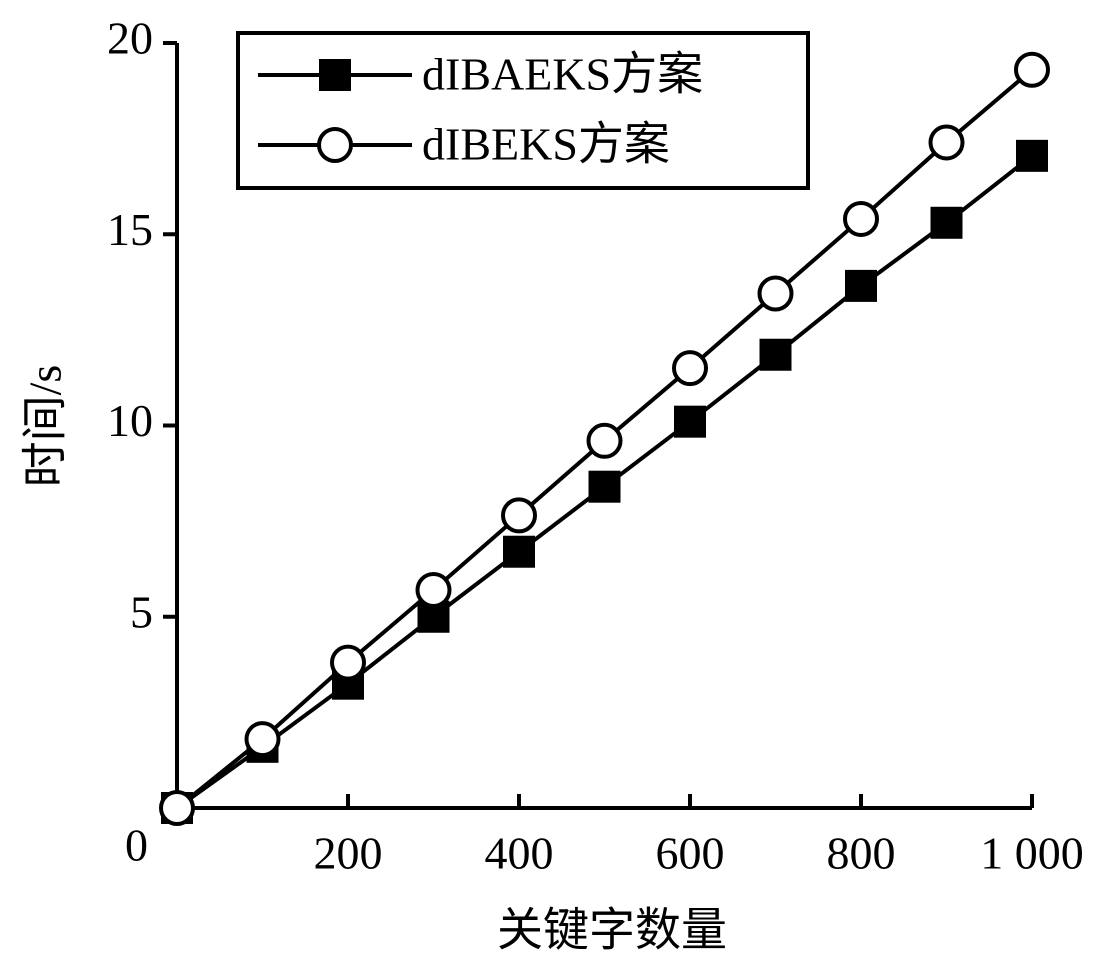 Image resolution: width=1105 pixels, height=968 pixels. Describe the element at coordinates (45, 426) in the screenshot. I see `y-axis-label: 时间/s` at that location.